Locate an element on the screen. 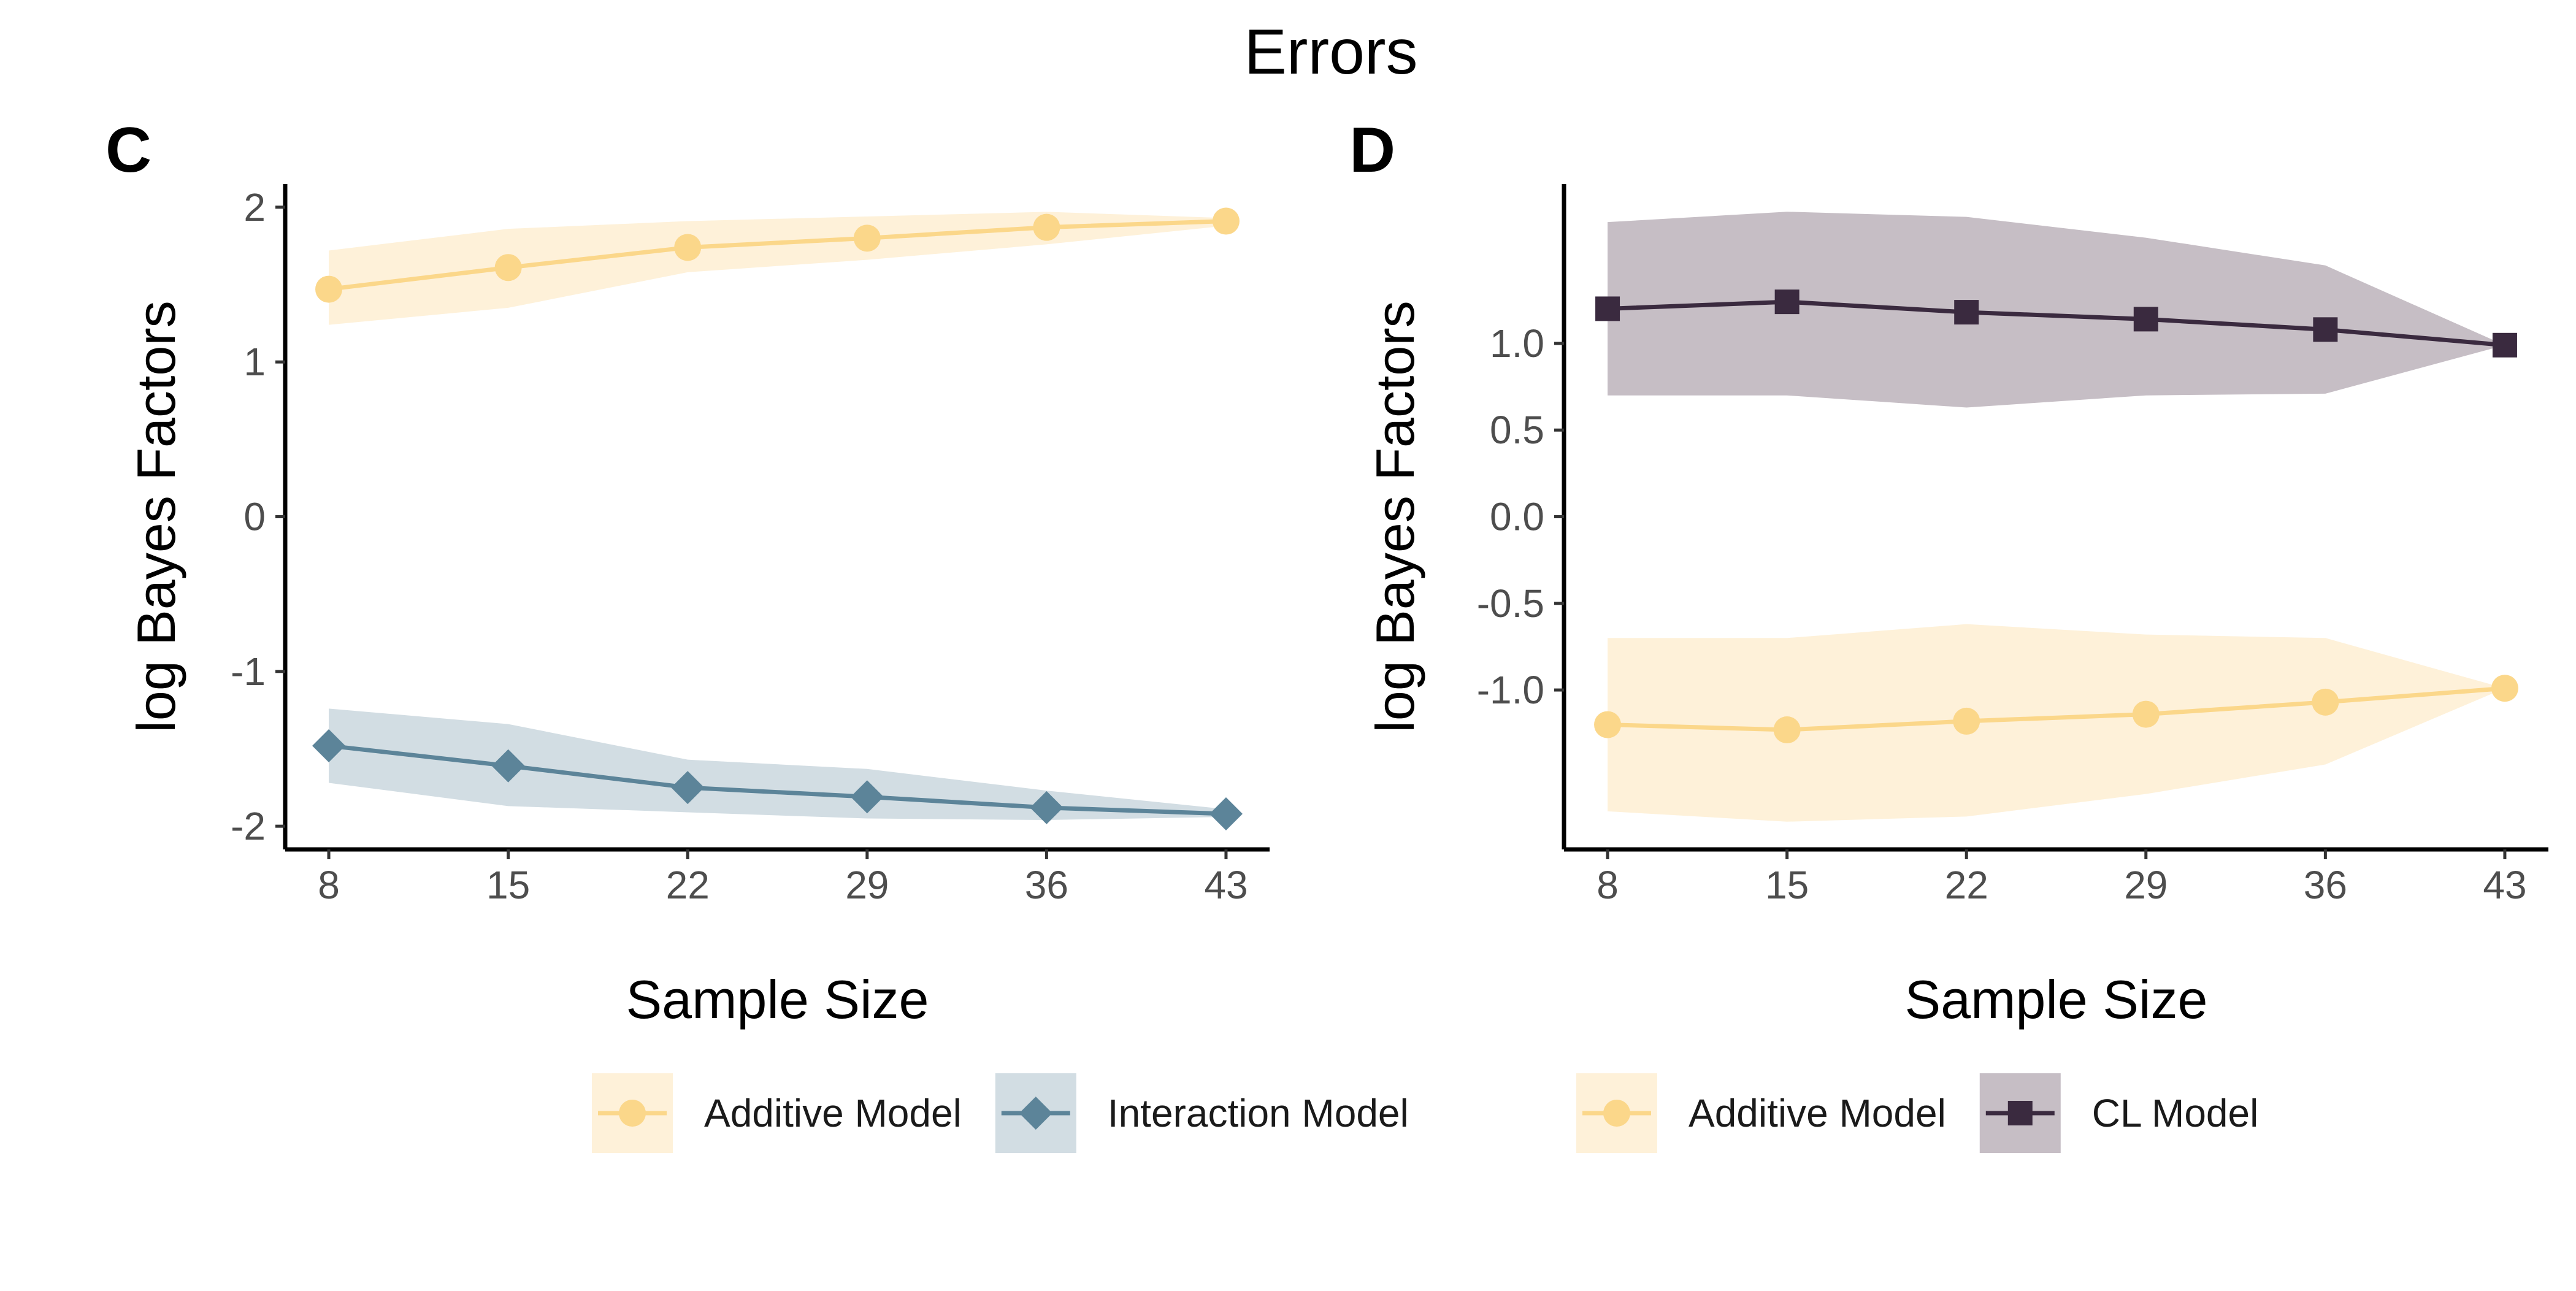 The image size is (2576, 1291). legend-label: Interaction Model is located at coordinates (1258, 1113).